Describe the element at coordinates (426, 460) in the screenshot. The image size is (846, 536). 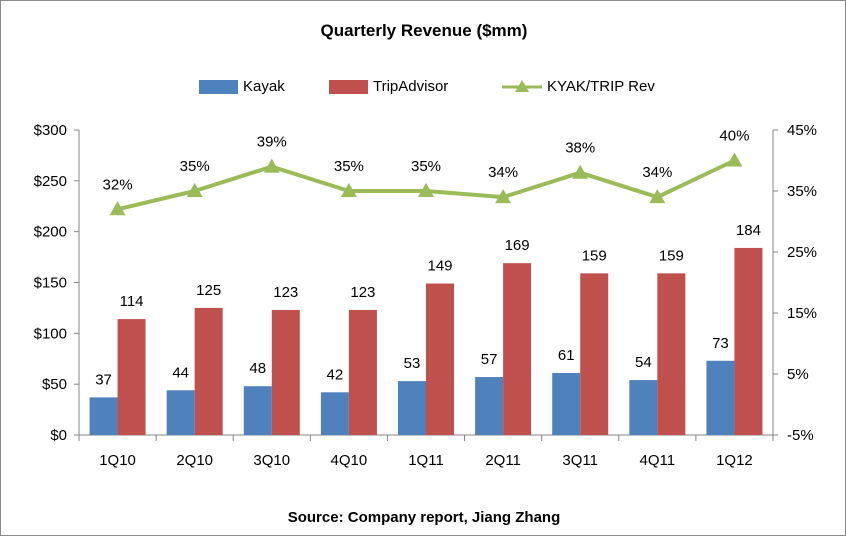
I see `x-axis-tick-label: 1Q11` at that location.